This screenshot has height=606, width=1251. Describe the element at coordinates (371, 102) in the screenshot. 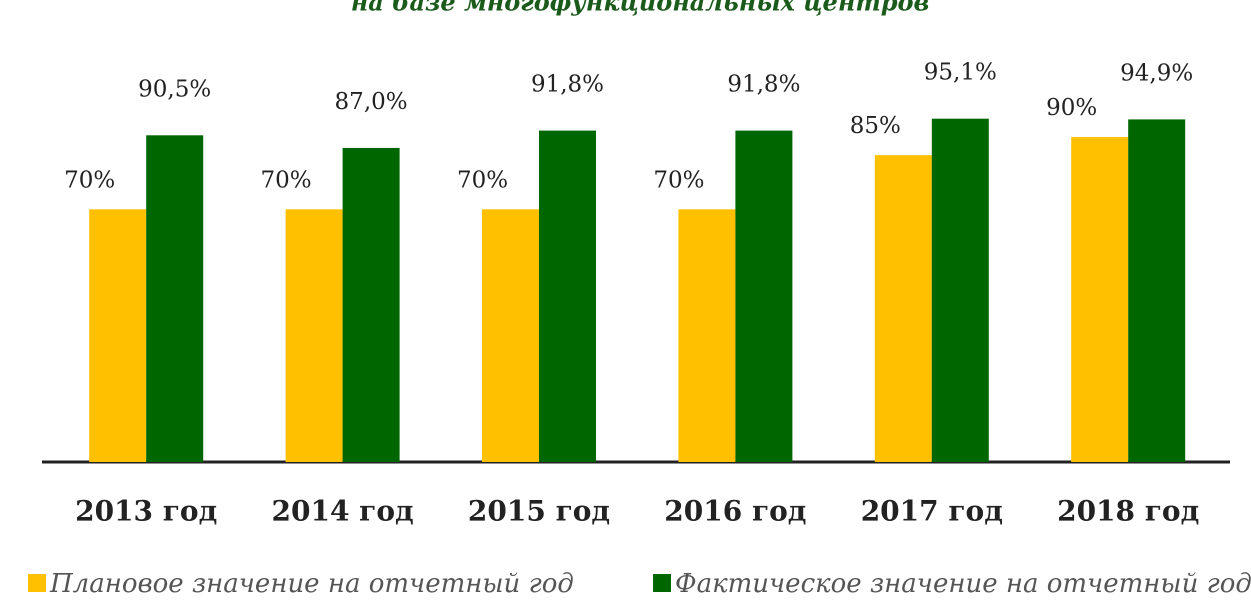

I see `value-label: 87,0%` at that location.